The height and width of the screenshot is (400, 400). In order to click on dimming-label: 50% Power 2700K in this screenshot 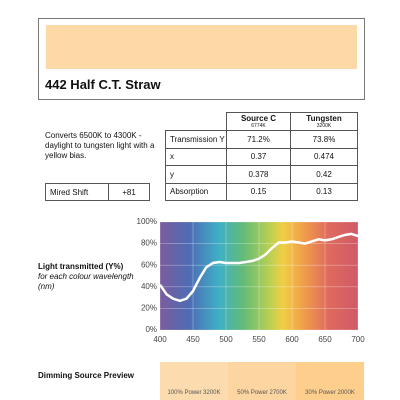, I will do `click(262, 393)`.